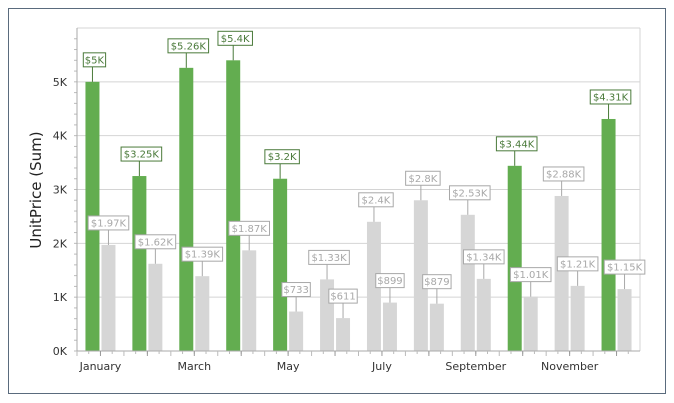 Image resolution: width=674 pixels, height=403 pixels. I want to click on data-label: $1.97K, so click(109, 223).